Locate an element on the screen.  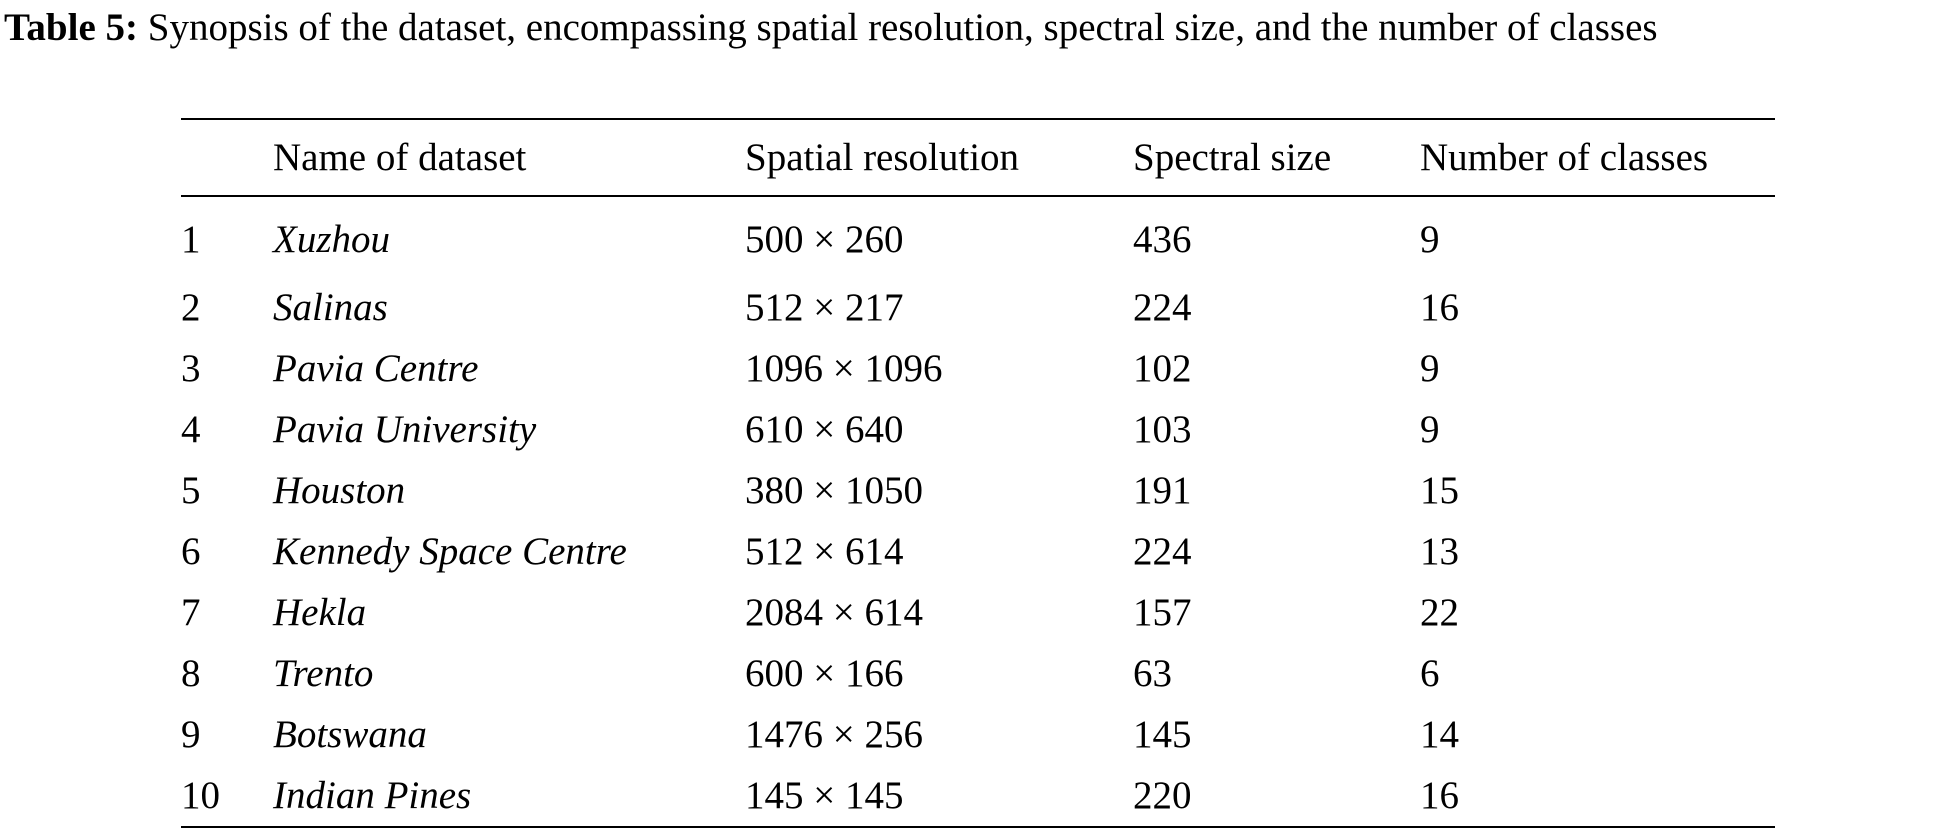
table-row: 8 Trento 600 × 166 63 6 is located at coordinates (978, 673).